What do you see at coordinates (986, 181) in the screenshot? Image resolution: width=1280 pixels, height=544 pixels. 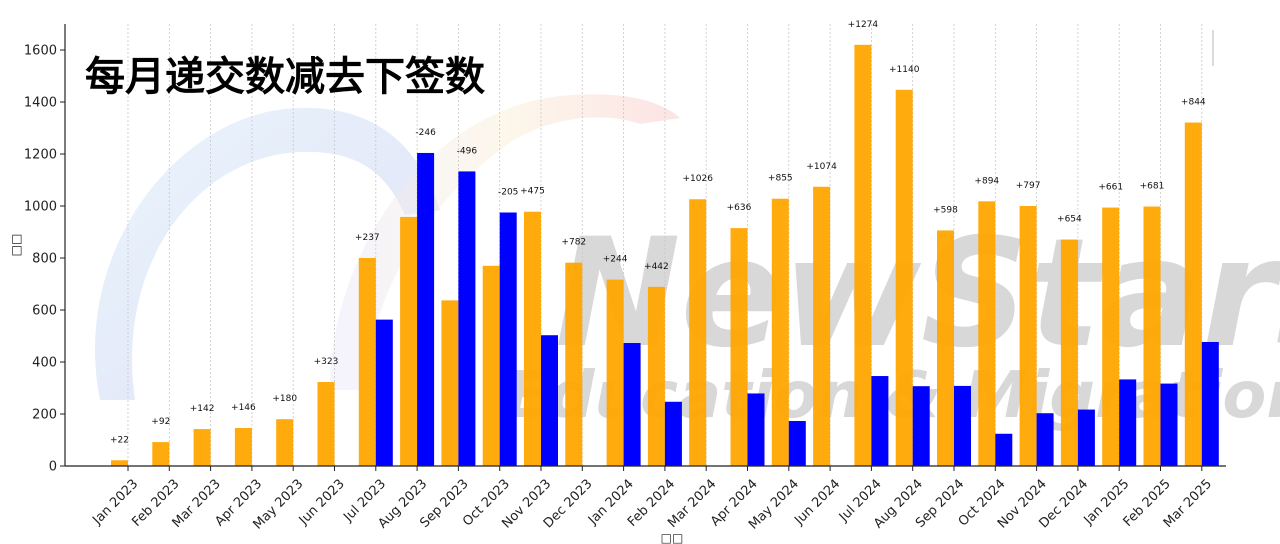 I see `bar-annotation: +894` at bounding box center [986, 181].